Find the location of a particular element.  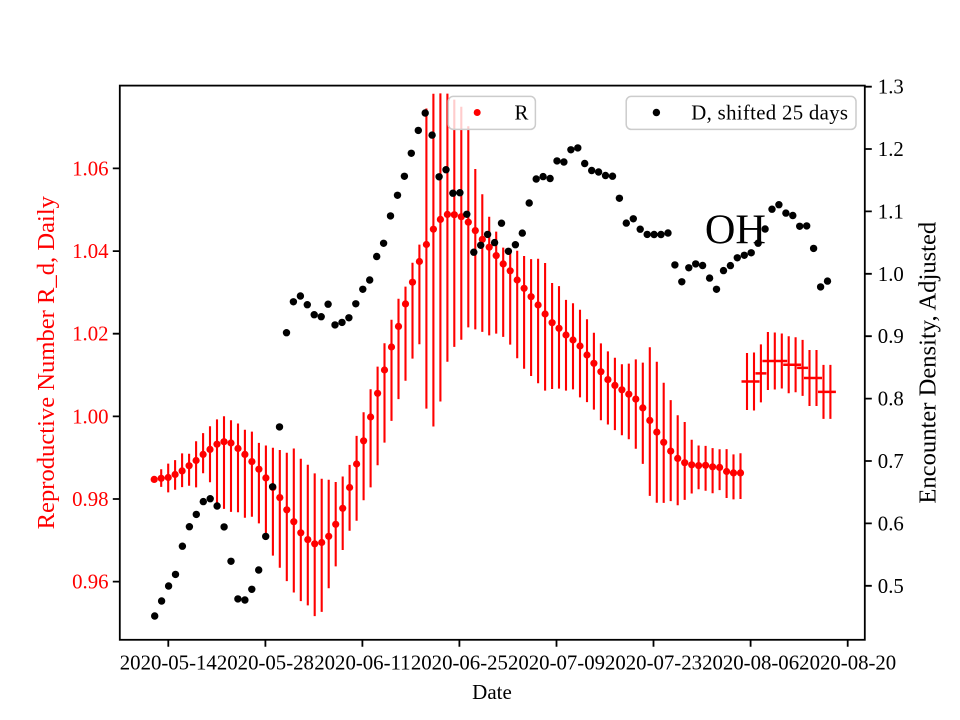

svg-text: 2020-05-28 is located at coordinates (265, 663).